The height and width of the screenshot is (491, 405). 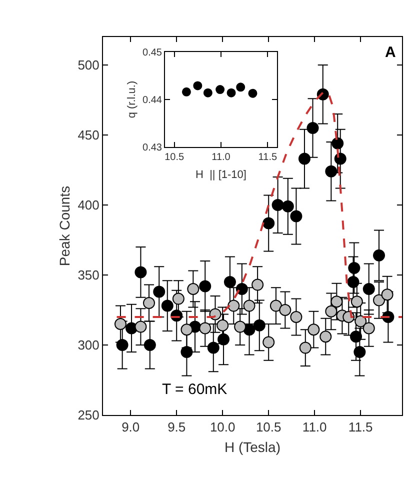 What do you see at coordinates (152, 100) in the screenshot?
I see `y-tick-label: 0.44` at bounding box center [152, 100].